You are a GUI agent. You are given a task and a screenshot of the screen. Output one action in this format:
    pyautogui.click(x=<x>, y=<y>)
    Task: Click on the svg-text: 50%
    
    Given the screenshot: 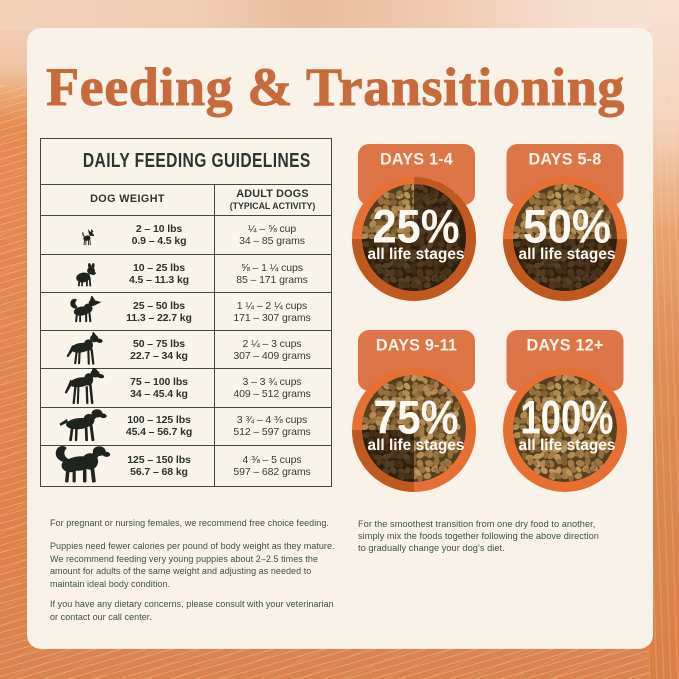 What is the action you would take?
    pyautogui.click(x=567, y=226)
    